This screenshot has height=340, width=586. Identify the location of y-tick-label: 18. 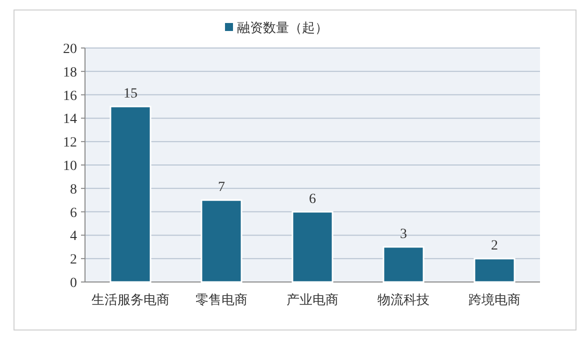
(70, 72).